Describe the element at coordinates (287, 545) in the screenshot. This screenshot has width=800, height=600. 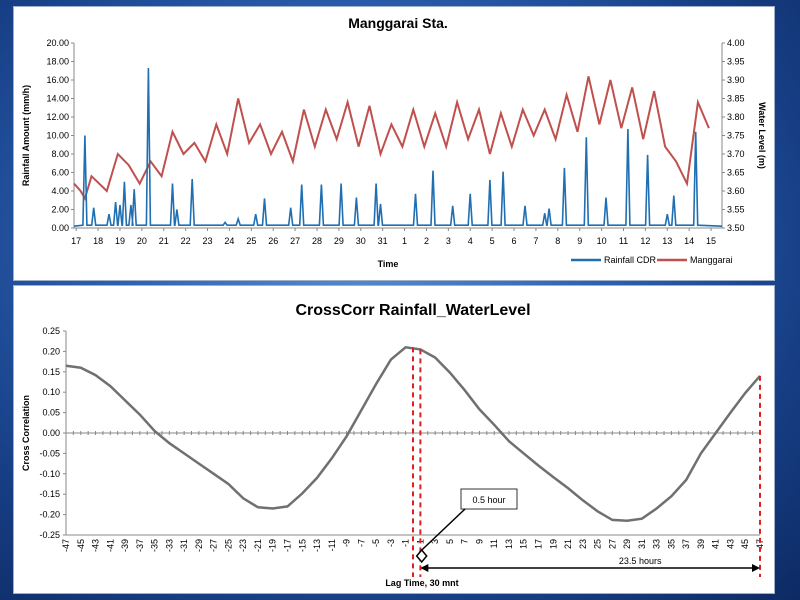
I see `x-tick-label: -17` at that location.